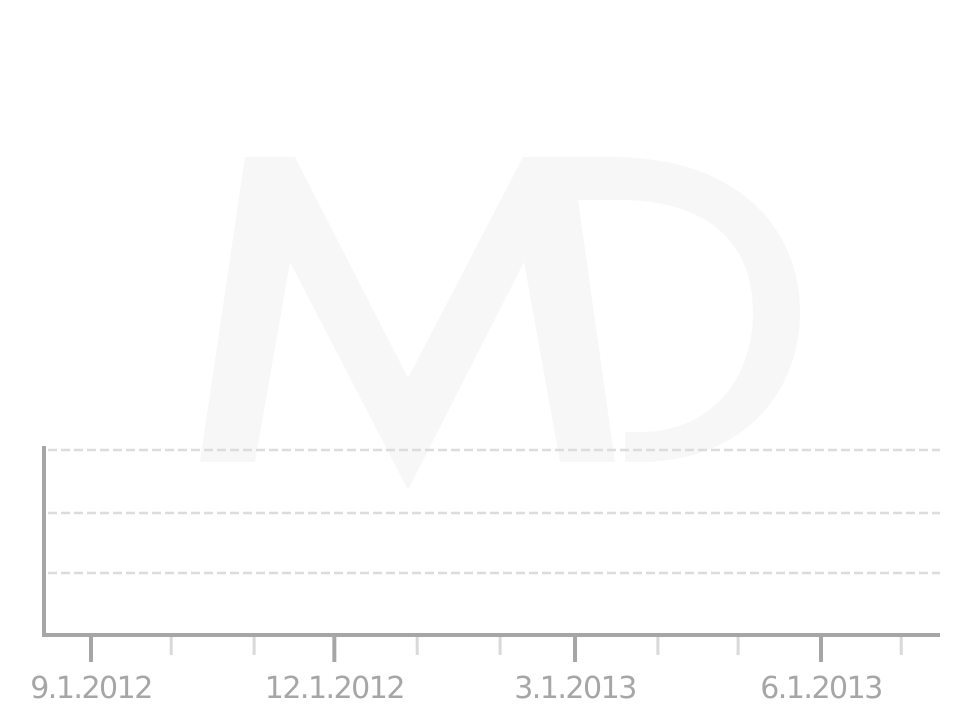  What do you see at coordinates (821, 688) in the screenshot?
I see `x-tick-label: 6.1.2013` at bounding box center [821, 688].